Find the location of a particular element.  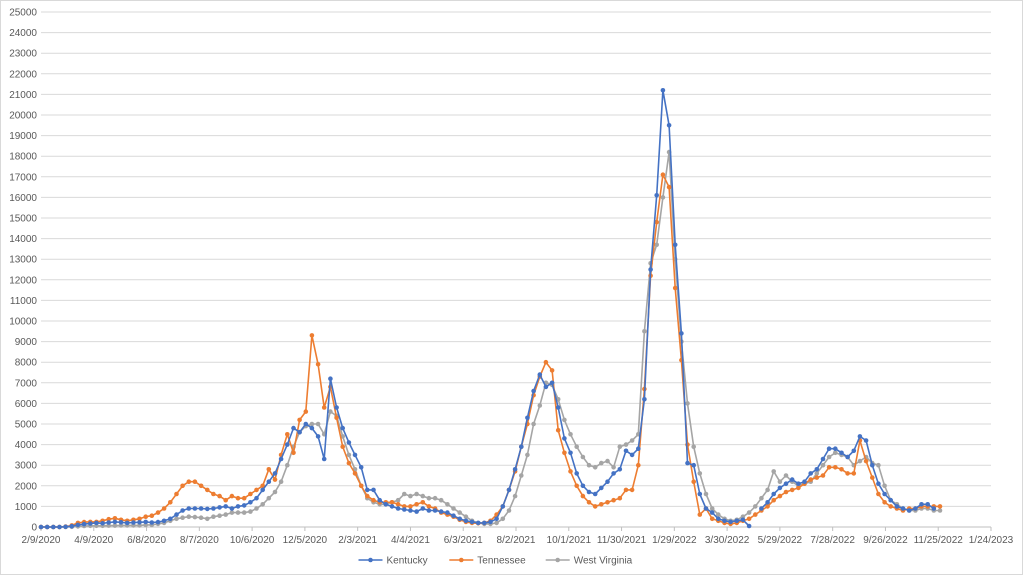

x-tick-label: 9/26/2022 is located at coordinates (885, 540).